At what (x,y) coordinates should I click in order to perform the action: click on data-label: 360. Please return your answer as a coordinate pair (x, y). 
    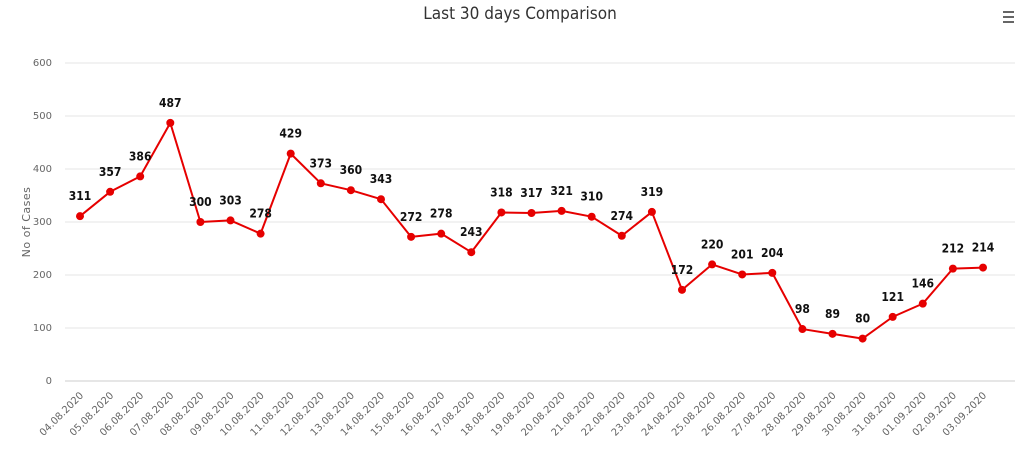
    Looking at the image, I should click on (351, 170).